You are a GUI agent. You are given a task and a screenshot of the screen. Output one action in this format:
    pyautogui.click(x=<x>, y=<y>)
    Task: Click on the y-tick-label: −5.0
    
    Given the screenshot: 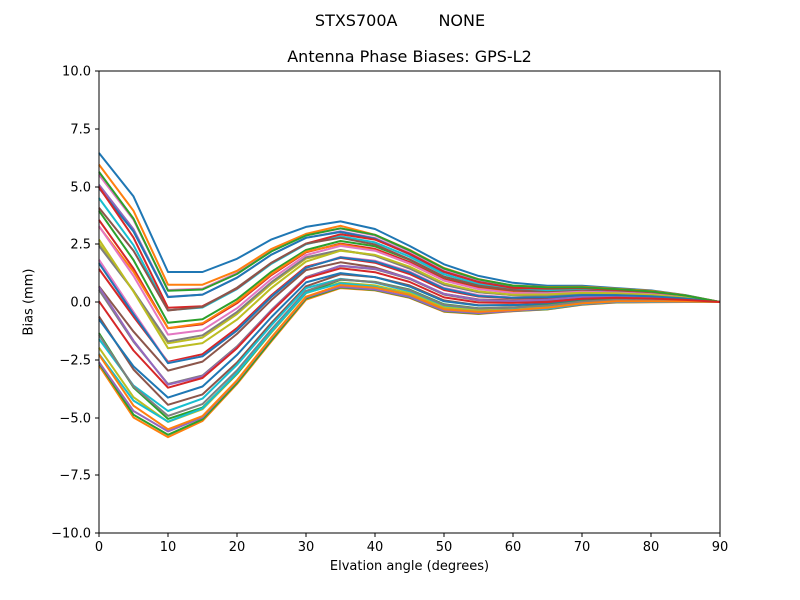 What is the action you would take?
    pyautogui.click(x=75, y=419)
    